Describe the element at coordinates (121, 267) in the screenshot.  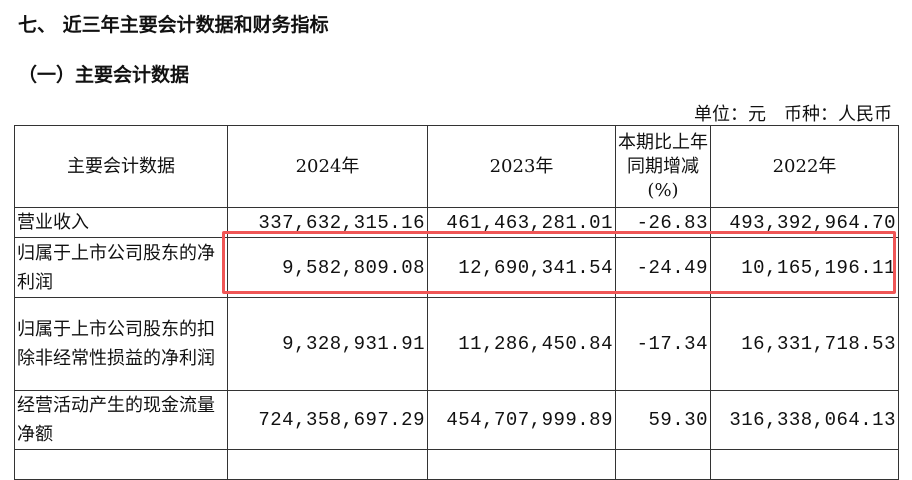
I see `row-label: 归属于上市公司股东的净利润` at that location.